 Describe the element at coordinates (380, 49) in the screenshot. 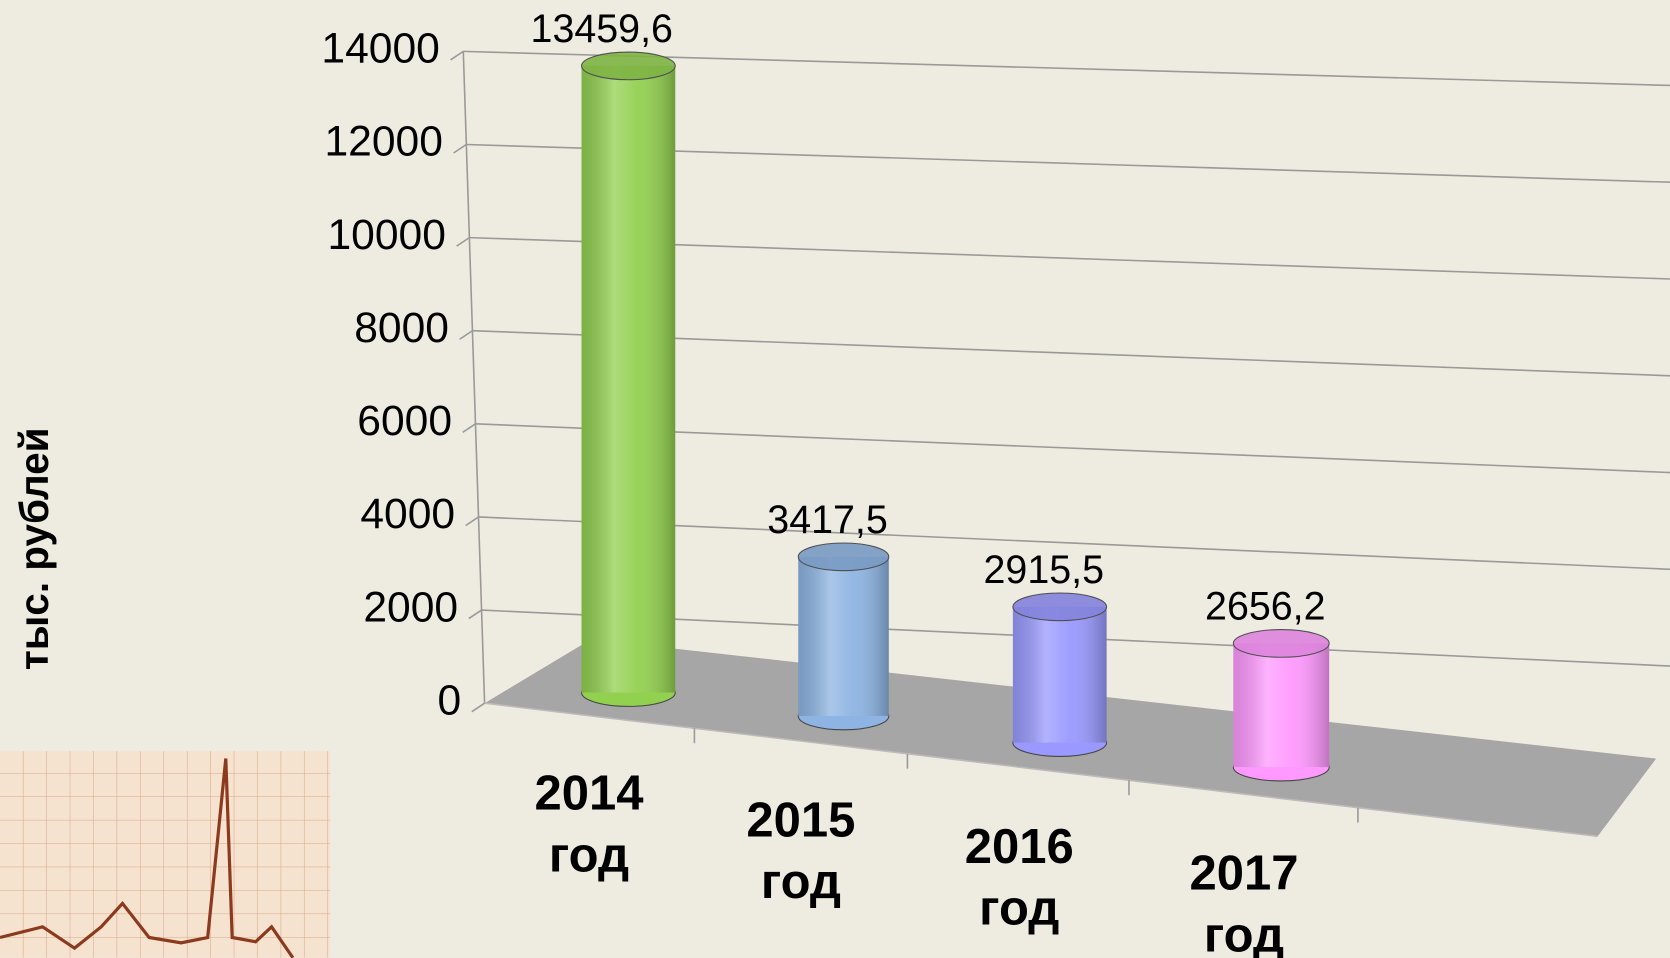

I see `y-tick-label: 14000` at that location.